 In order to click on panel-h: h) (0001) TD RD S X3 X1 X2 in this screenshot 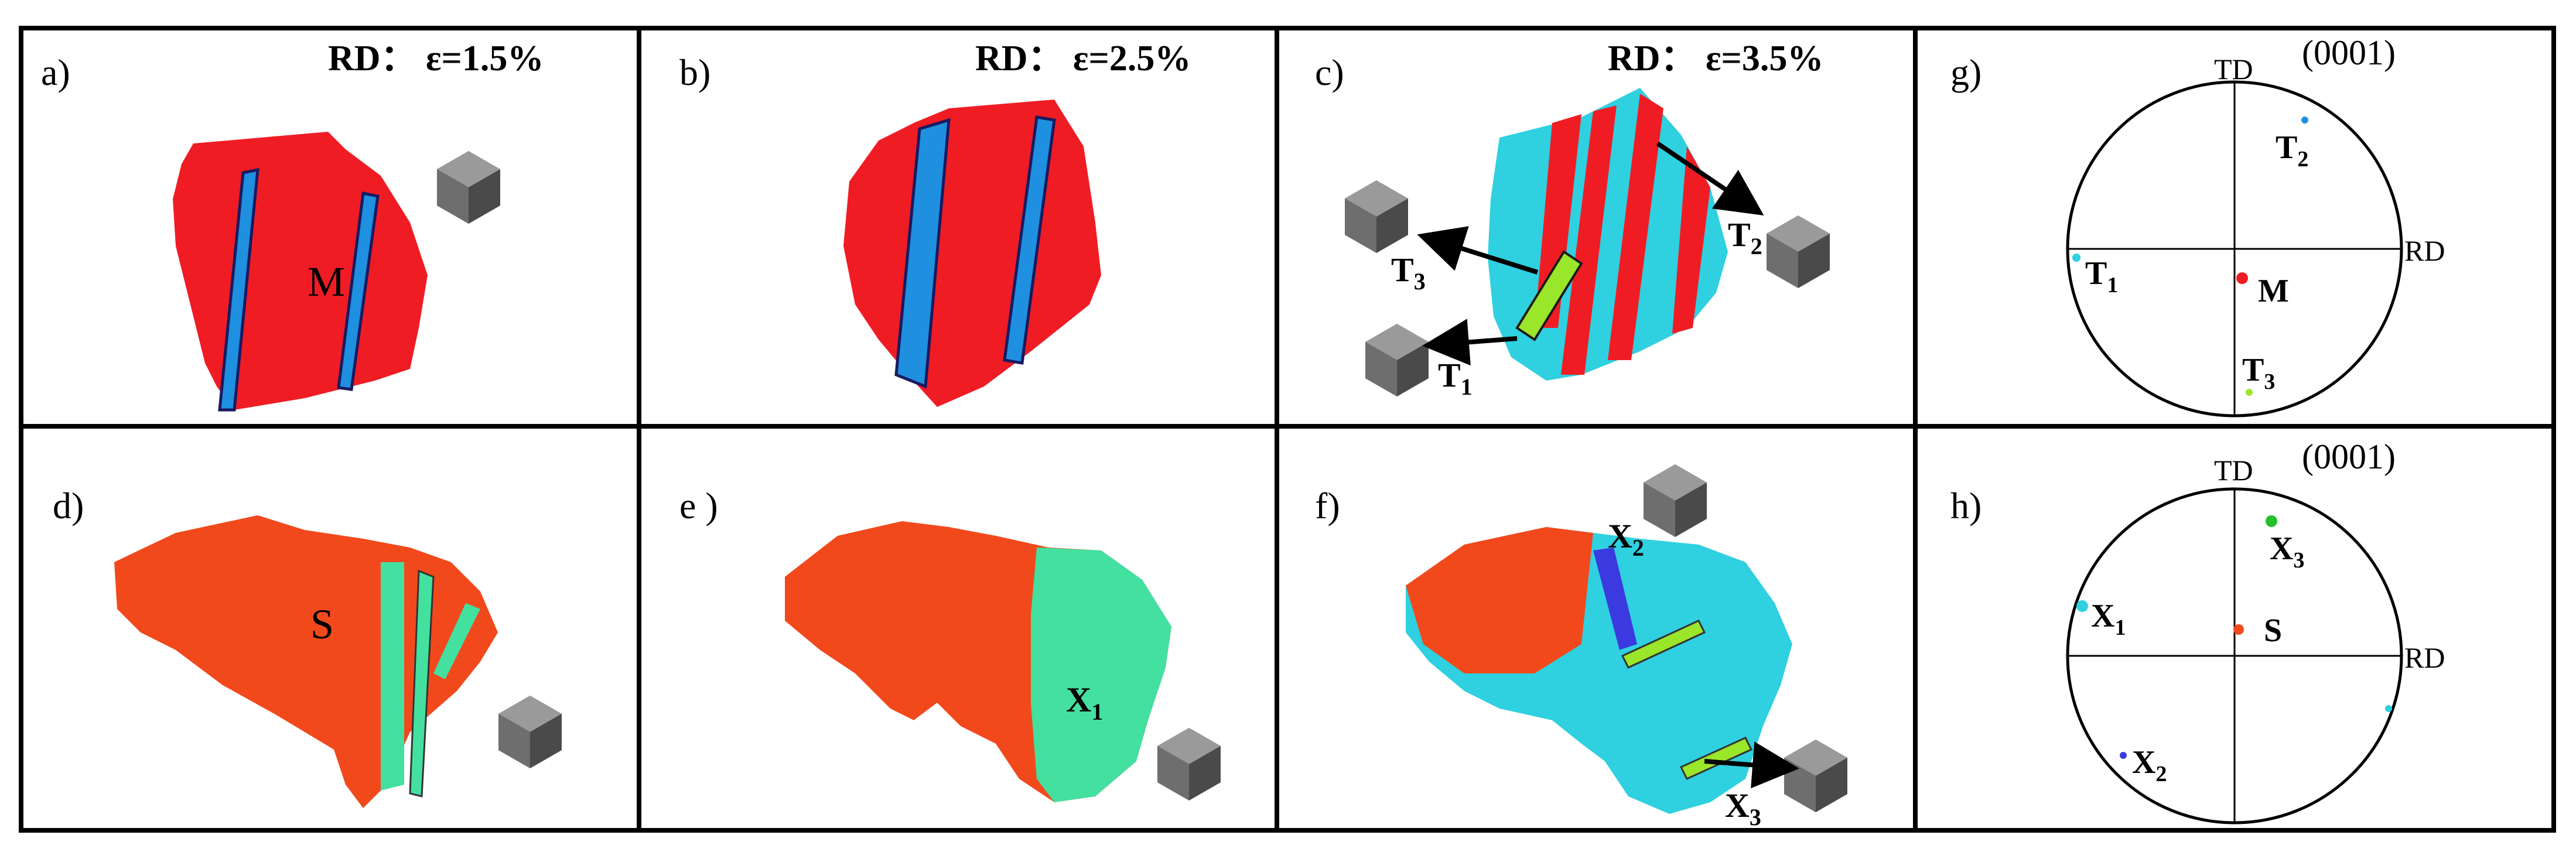, I will do `click(2198, 630)`.